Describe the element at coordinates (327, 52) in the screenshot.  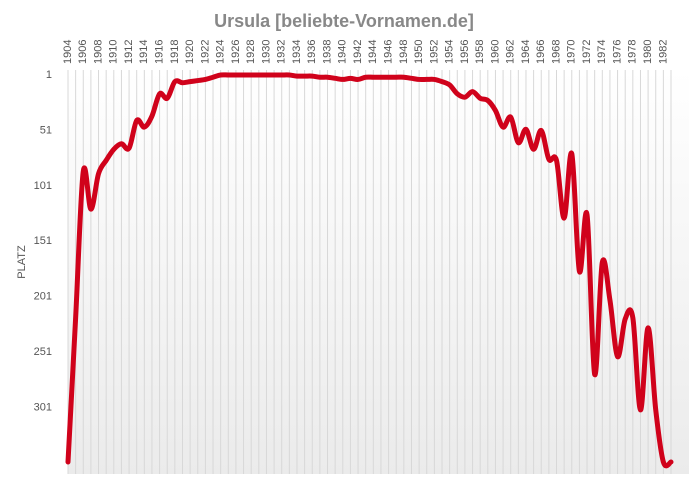
I see `x-tick-label: 1938` at that location.